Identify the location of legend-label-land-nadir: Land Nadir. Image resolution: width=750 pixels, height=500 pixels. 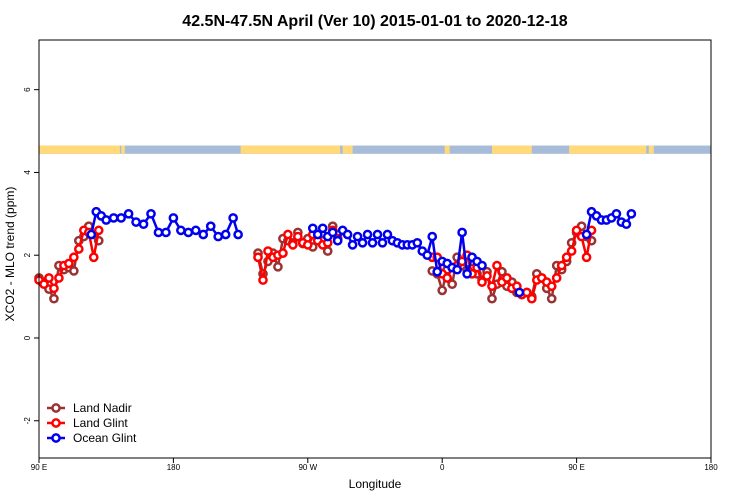
(102, 408).